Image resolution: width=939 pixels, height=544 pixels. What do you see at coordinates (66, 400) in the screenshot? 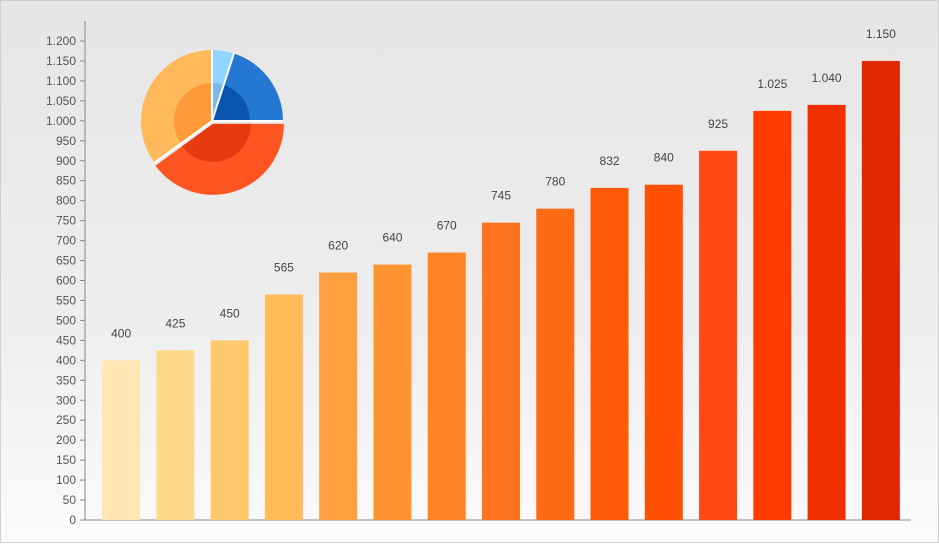
I see `y-tick-label: 300` at bounding box center [66, 400].